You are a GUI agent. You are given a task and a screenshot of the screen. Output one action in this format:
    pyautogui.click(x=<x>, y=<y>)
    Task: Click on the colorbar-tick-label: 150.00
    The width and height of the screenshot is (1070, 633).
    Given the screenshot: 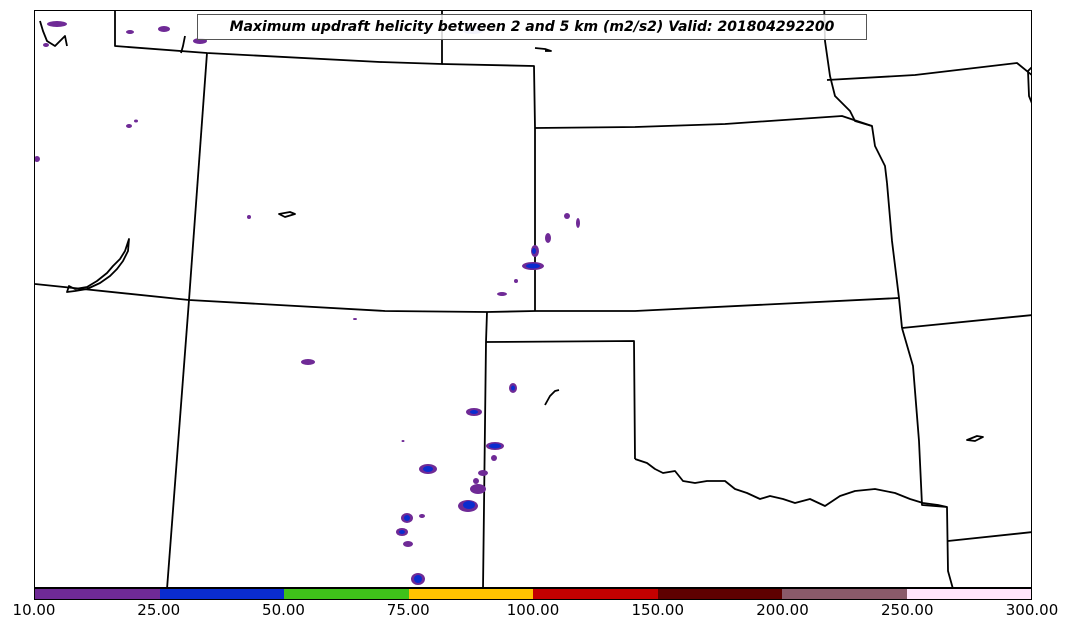 What is the action you would take?
    pyautogui.click(x=658, y=610)
    